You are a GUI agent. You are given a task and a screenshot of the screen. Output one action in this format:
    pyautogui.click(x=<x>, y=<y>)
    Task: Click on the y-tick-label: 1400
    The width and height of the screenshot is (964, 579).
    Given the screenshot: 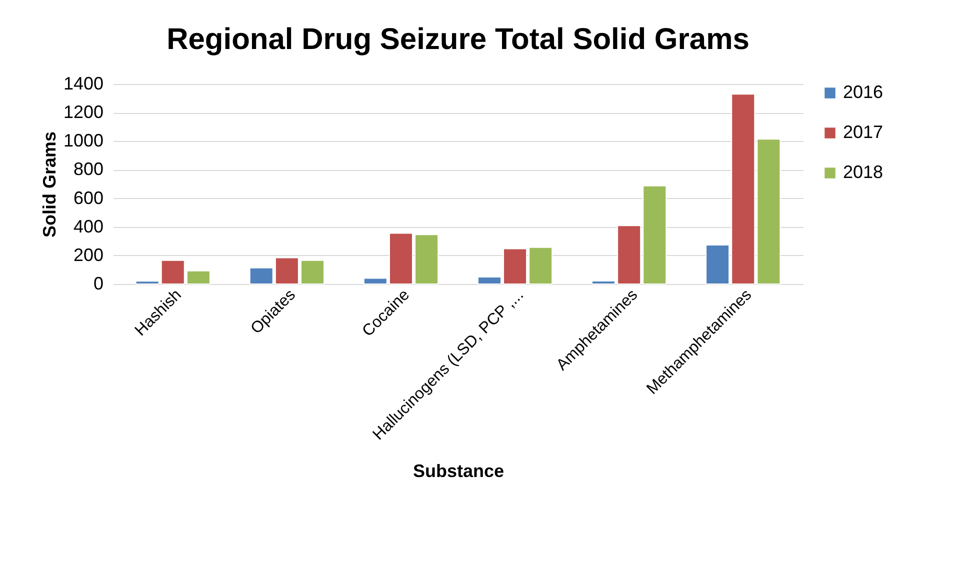 What is the action you would take?
    pyautogui.click(x=83, y=84)
    